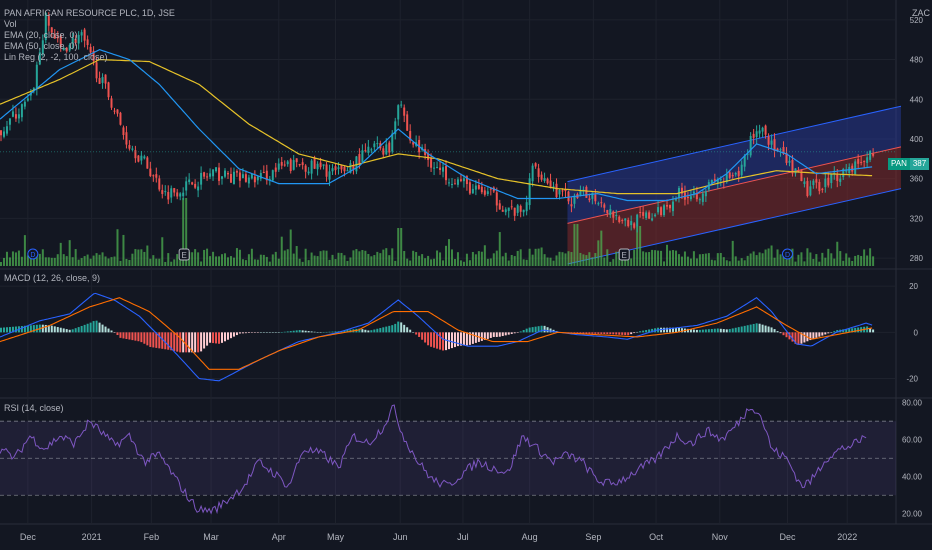 This screenshot has height=550, width=932. Describe the element at coordinates (10, 24) in the screenshot. I see `indicator-label-volume: Vol` at that location.